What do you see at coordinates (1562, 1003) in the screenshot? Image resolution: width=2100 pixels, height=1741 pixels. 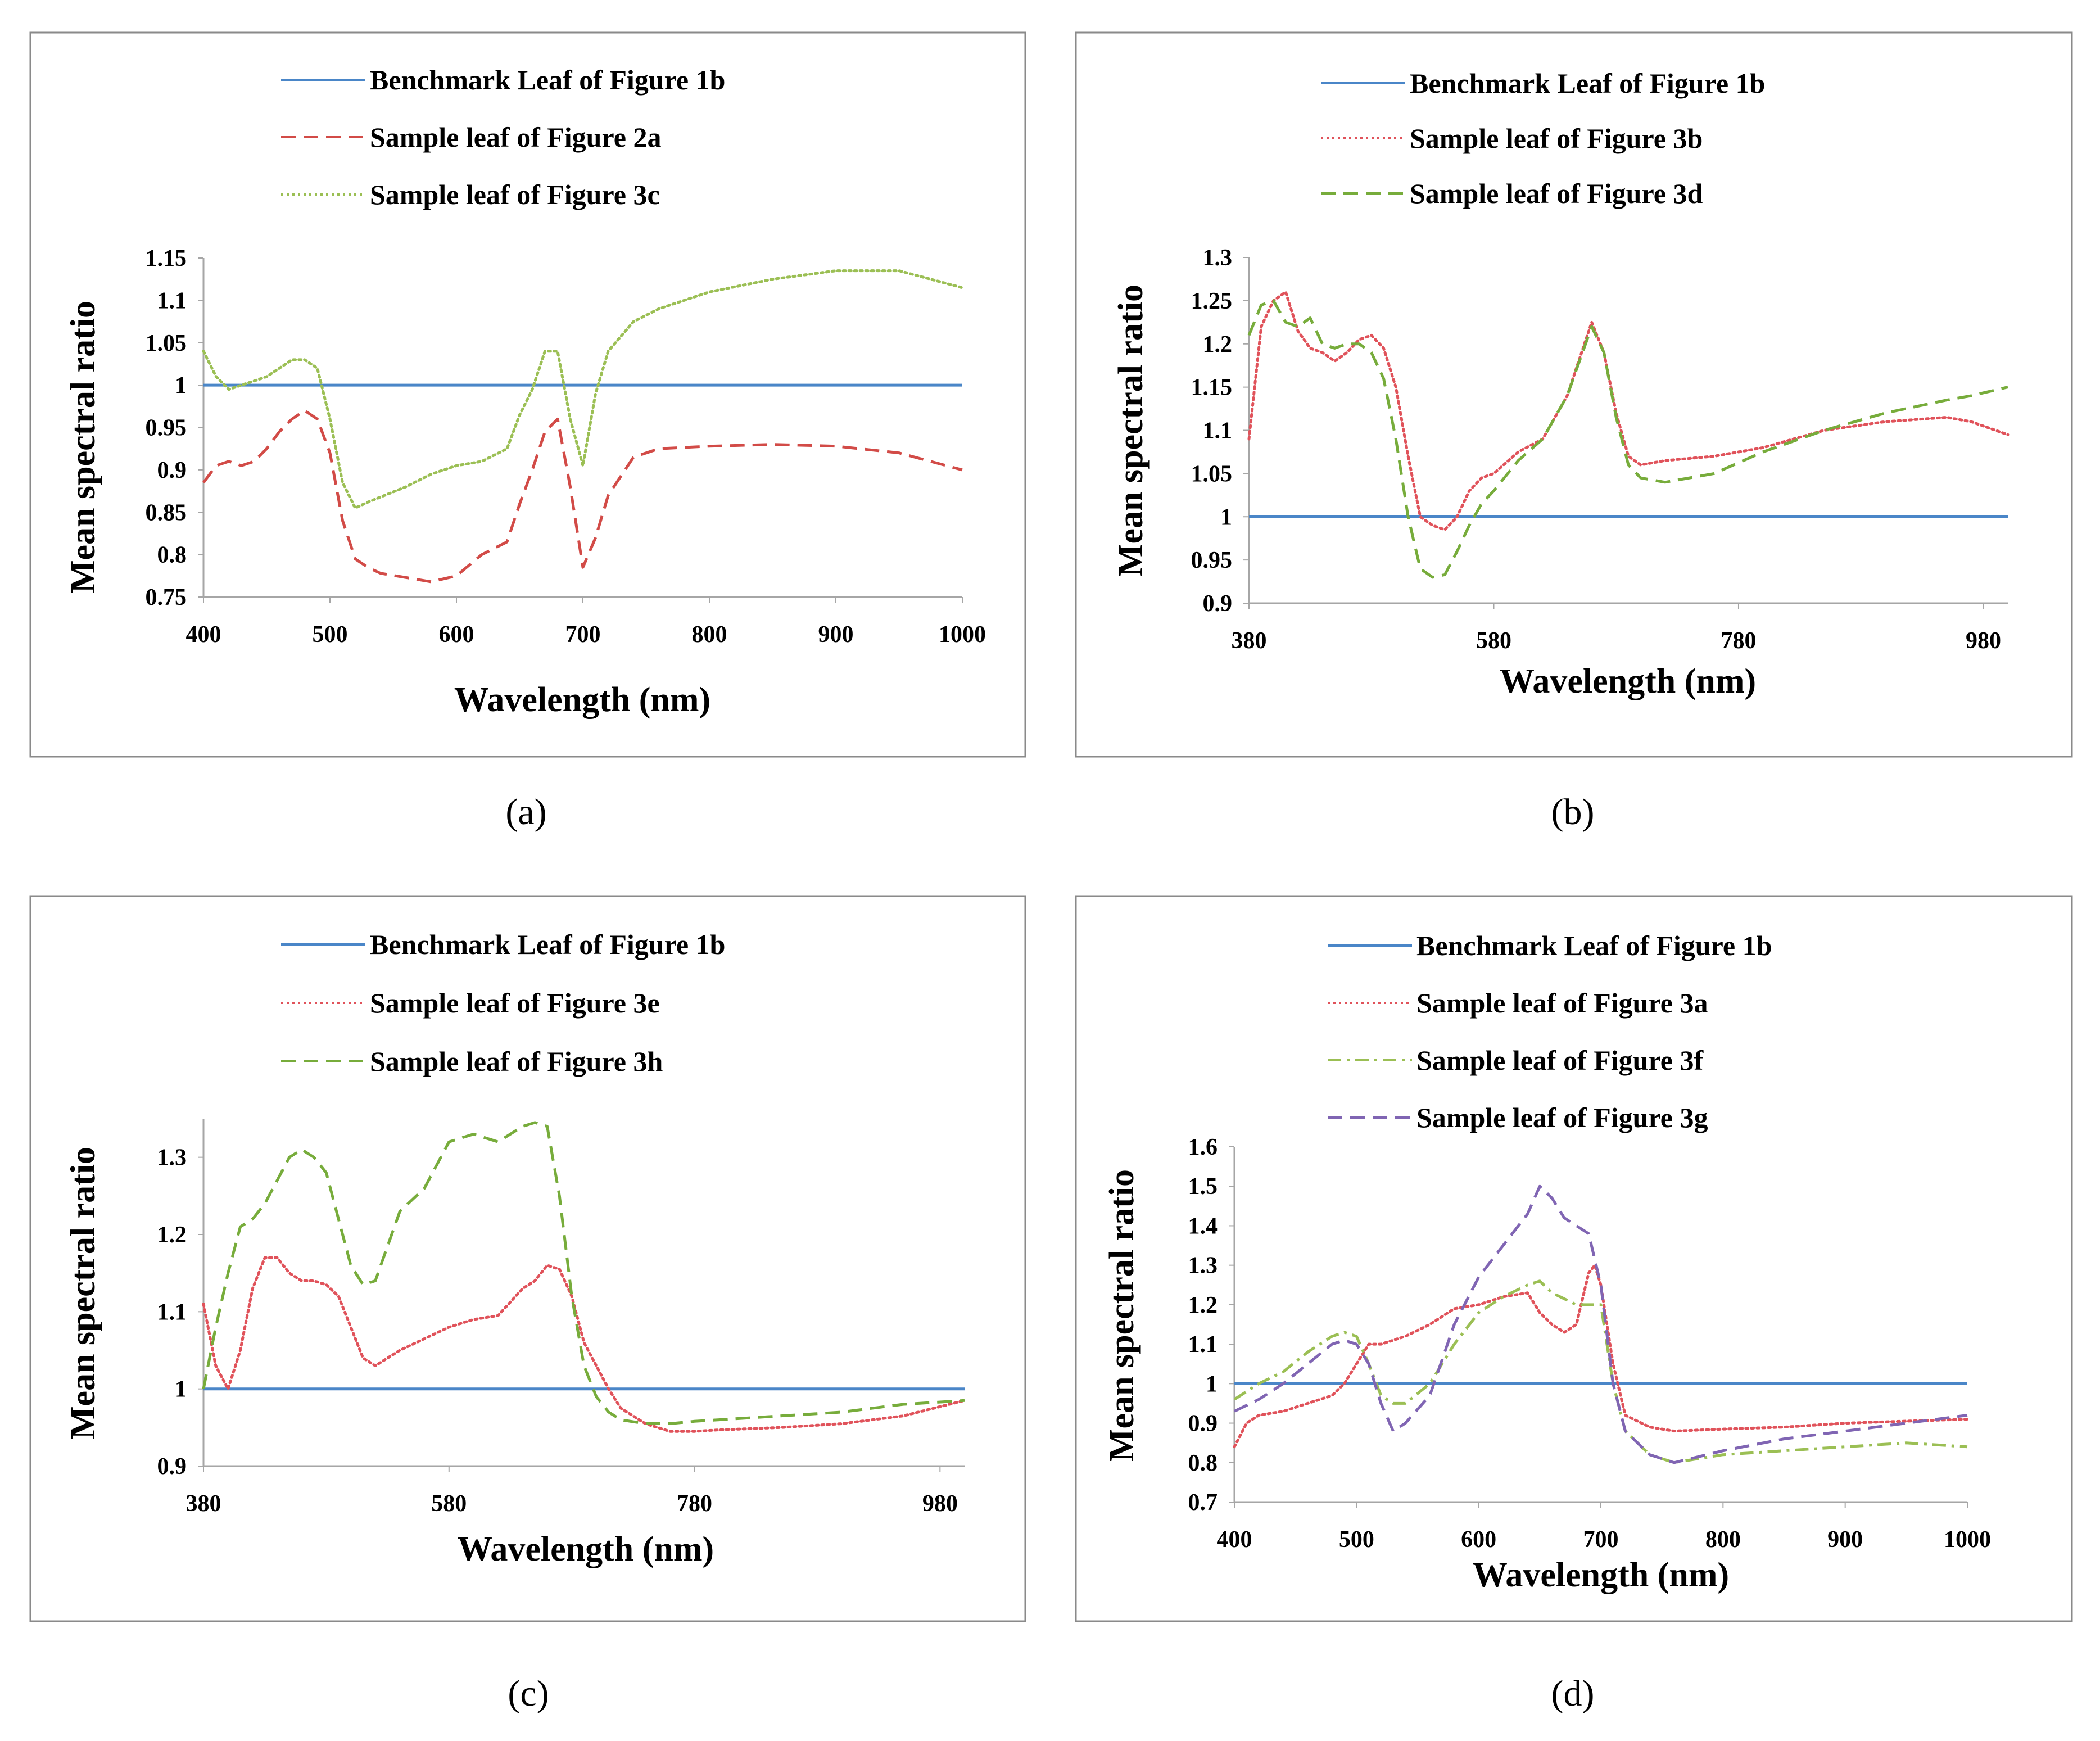 I see `legend-entry: Sample leaf of Figure 3a` at bounding box center [1562, 1003].